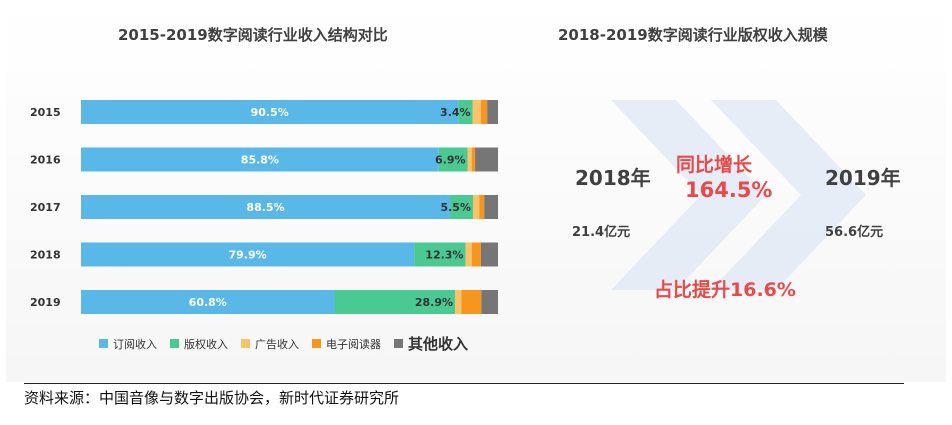 This screenshot has height=425, width=952. Describe the element at coordinates (103, 343) in the screenshot. I see `legend-swatch-subscription` at that location.